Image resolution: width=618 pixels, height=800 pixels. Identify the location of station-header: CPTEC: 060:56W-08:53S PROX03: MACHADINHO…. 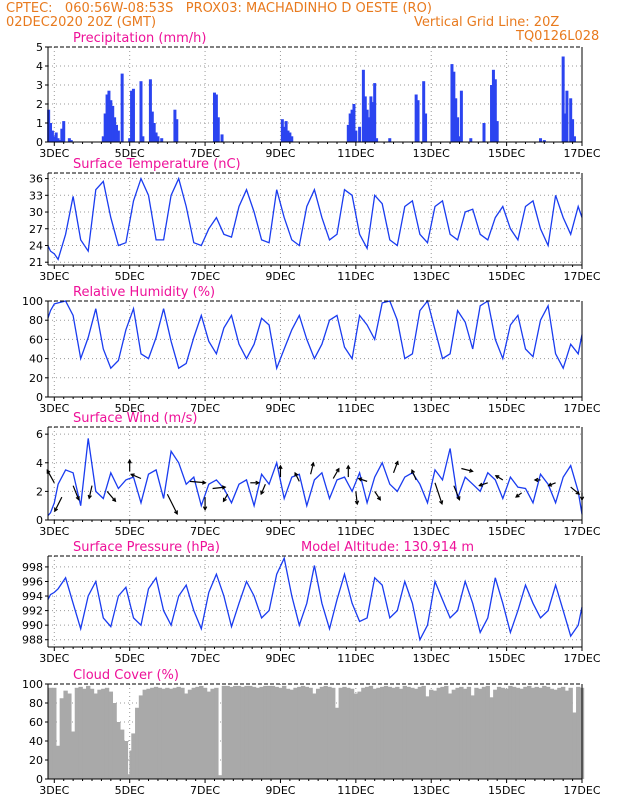
(219, 8).